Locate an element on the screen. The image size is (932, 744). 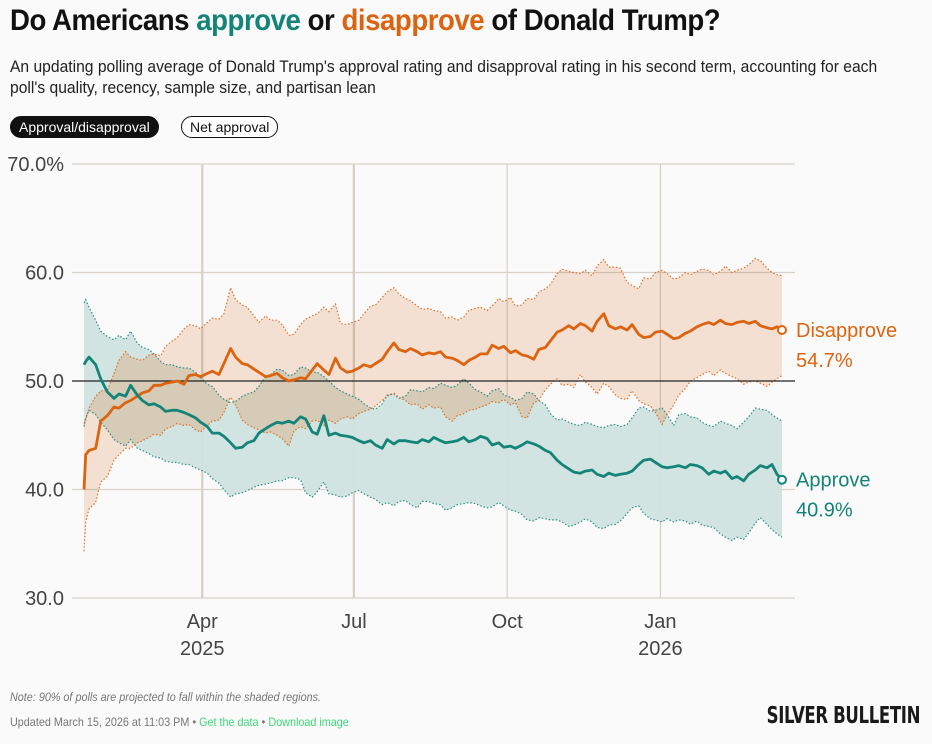
approve-end-marker is located at coordinates (782, 479).